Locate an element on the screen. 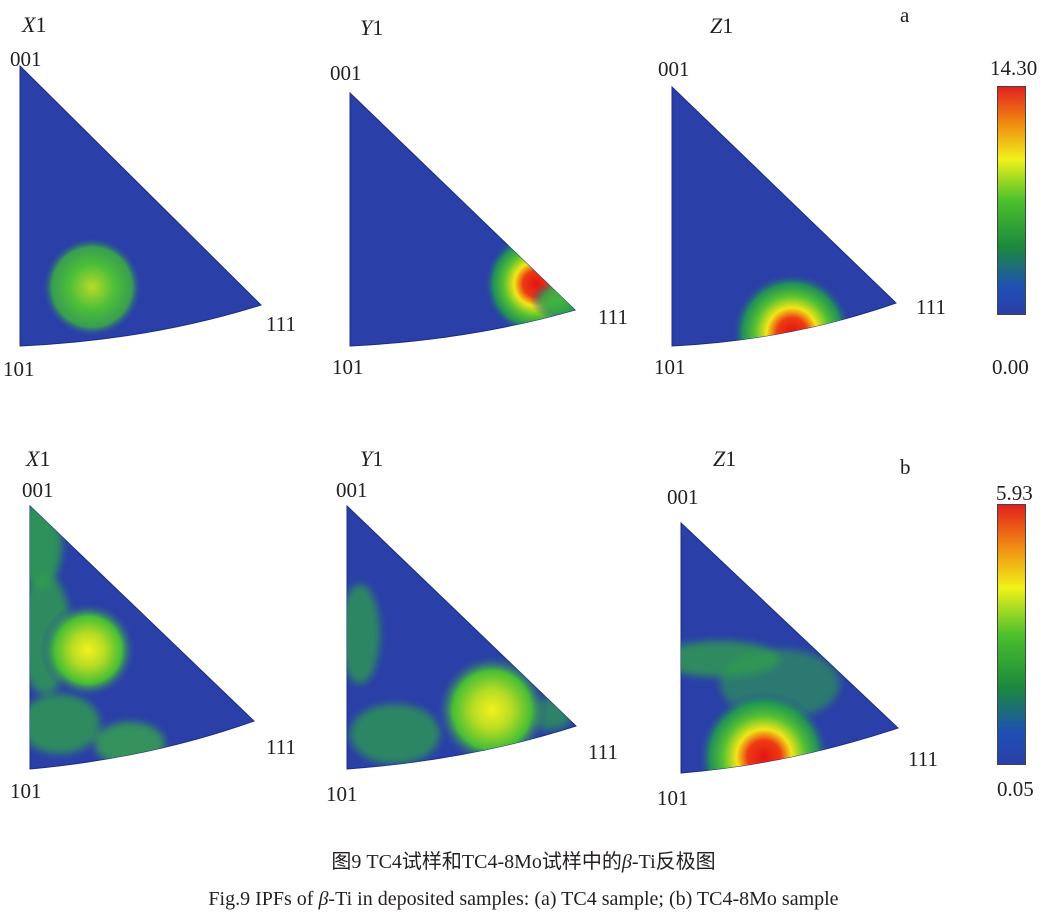 This screenshot has height=924, width=1047. ipf-panel-b-x1: X1 001 111 101 is located at coordinates (160, 619).